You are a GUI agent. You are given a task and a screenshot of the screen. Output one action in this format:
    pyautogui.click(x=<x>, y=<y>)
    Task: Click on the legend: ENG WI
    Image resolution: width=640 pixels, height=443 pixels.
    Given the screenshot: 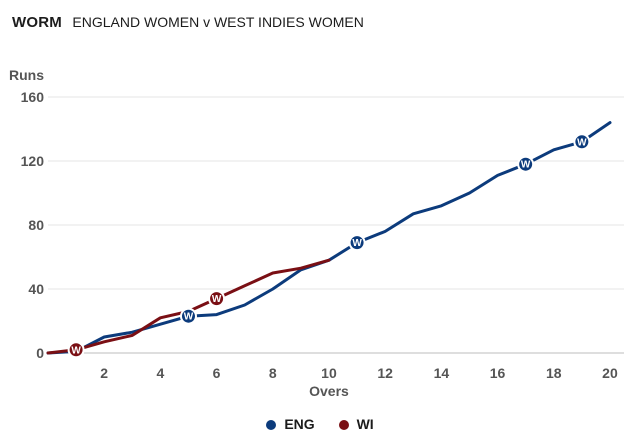 What is the action you would take?
    pyautogui.click(x=320, y=424)
    